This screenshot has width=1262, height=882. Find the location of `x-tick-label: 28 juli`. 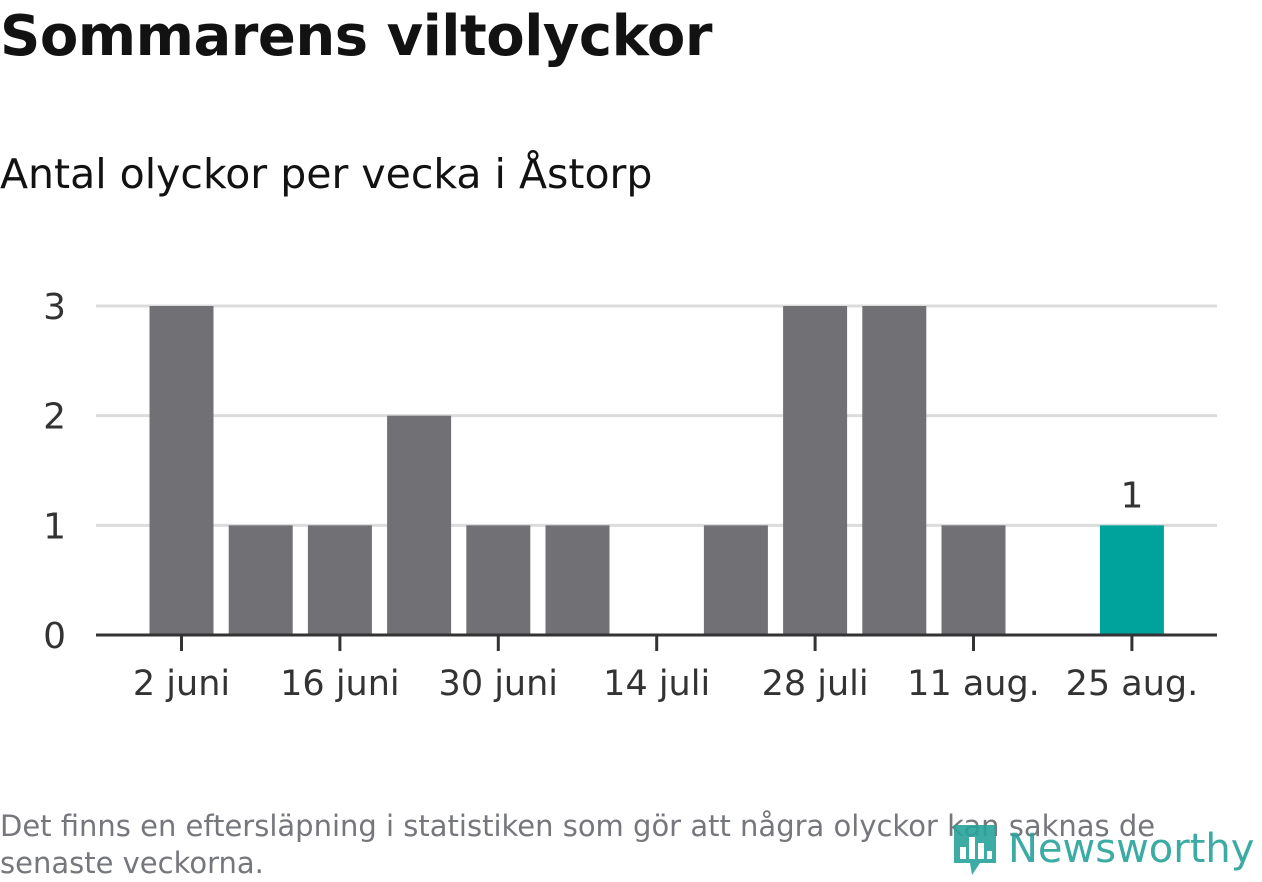

x-tick-label: 28 juli is located at coordinates (815, 684).